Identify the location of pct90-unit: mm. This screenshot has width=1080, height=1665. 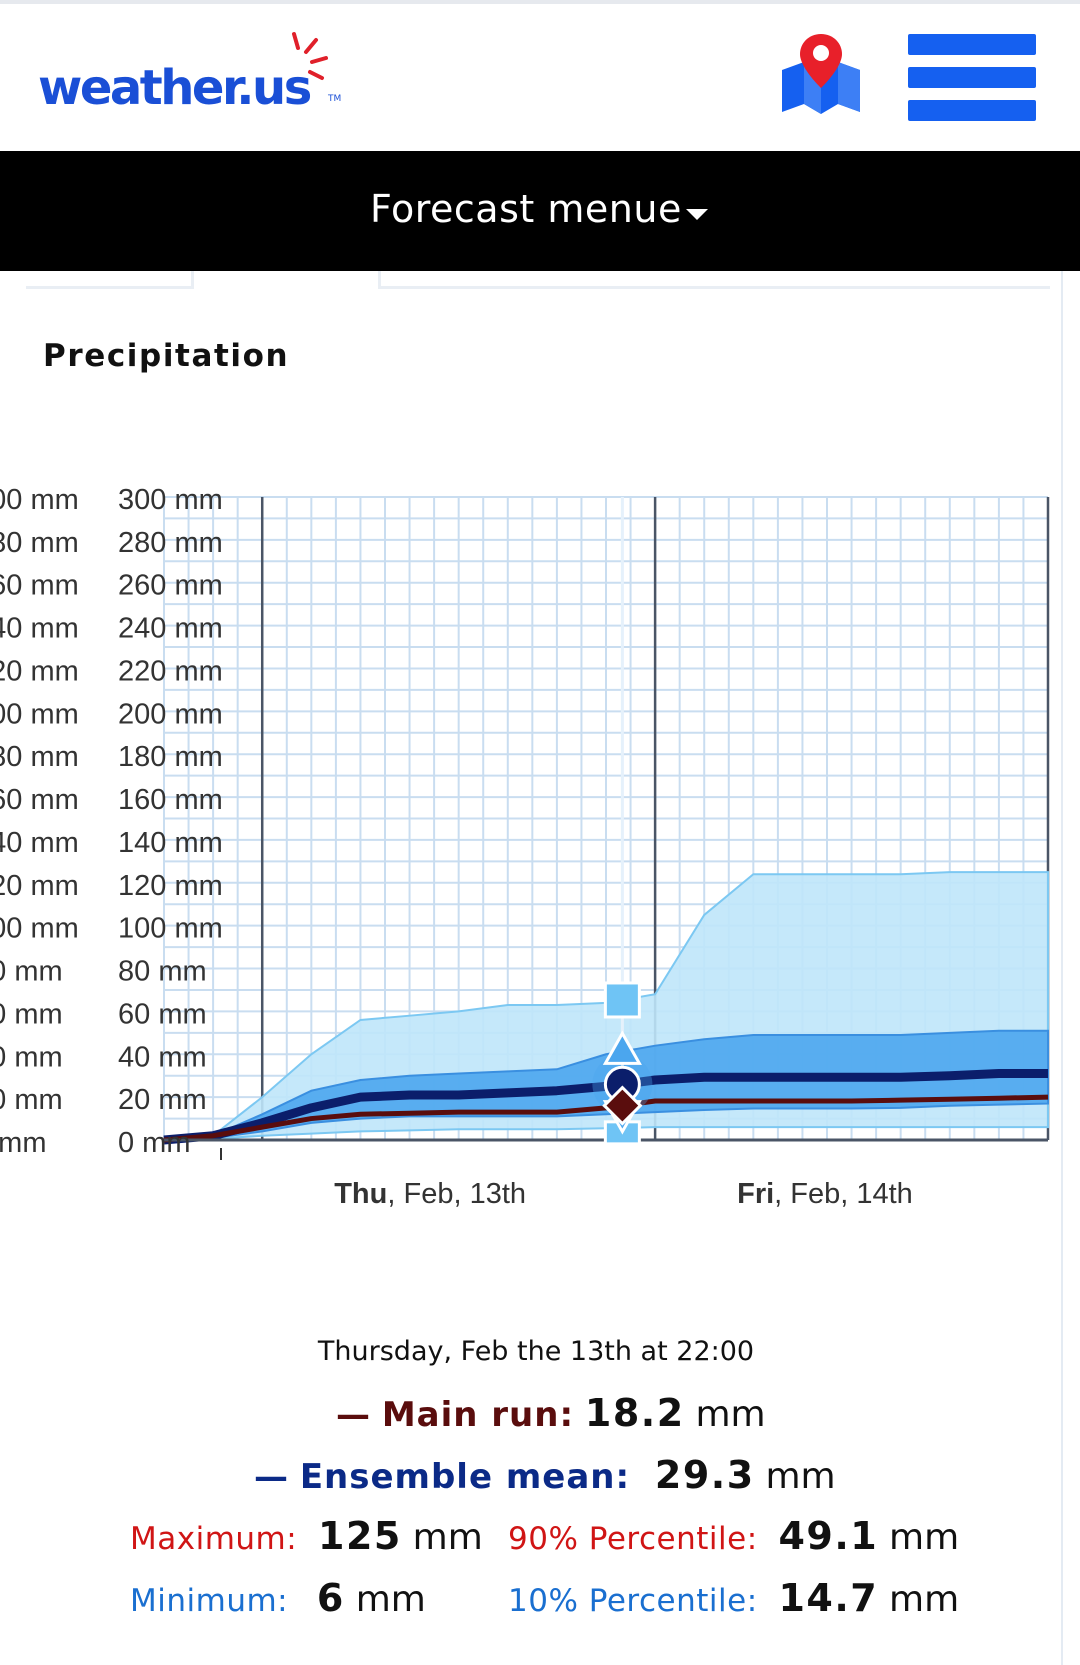
(924, 1537).